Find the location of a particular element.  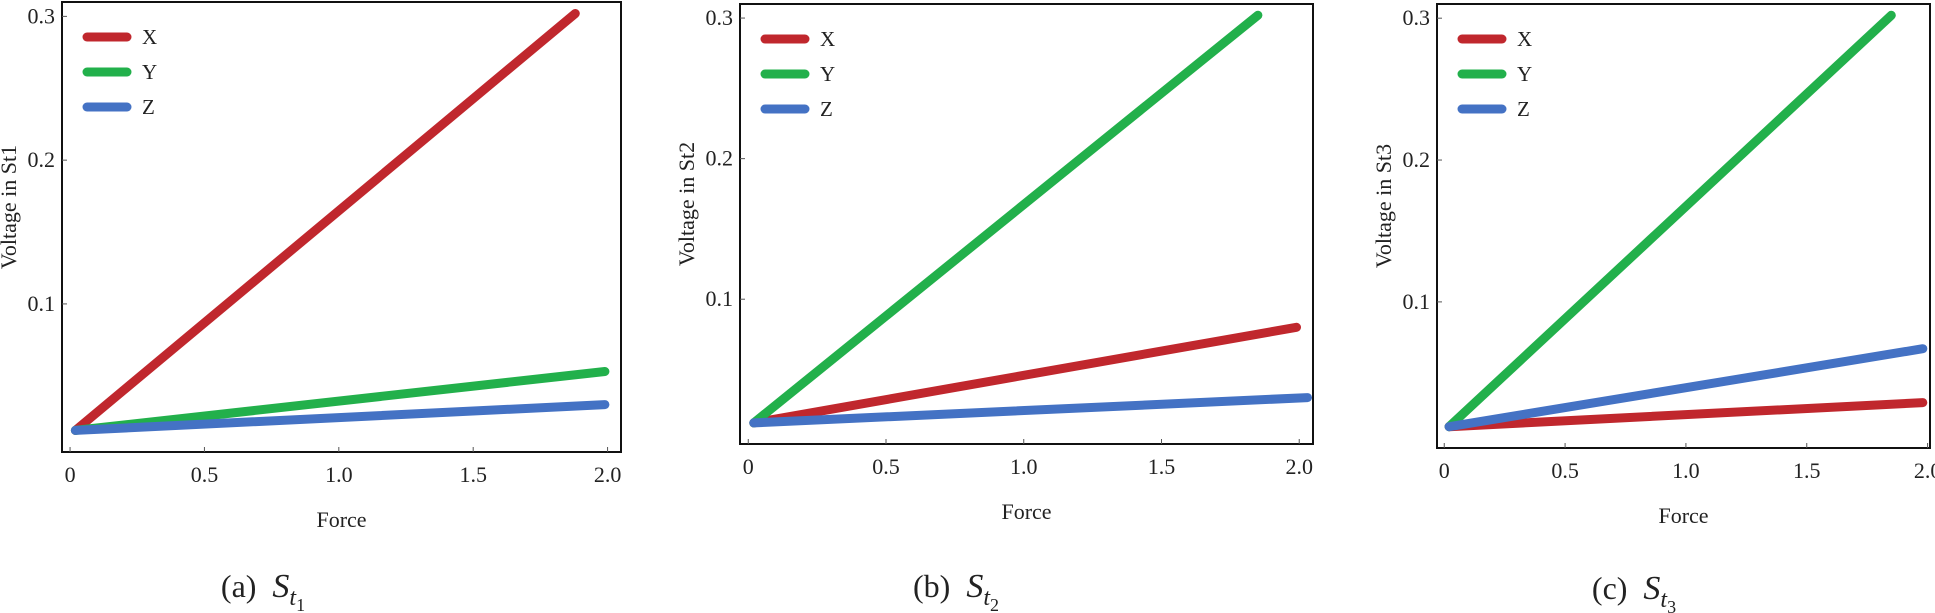

panel-caption: (c) St3 is located at coordinates (1634, 591).